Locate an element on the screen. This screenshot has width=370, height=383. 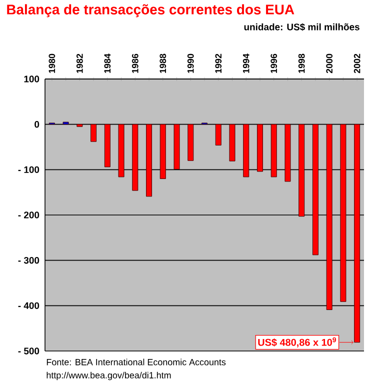
annotation: US$ 480,86 x 10$^{9}$ is located at coordinates (297, 342).